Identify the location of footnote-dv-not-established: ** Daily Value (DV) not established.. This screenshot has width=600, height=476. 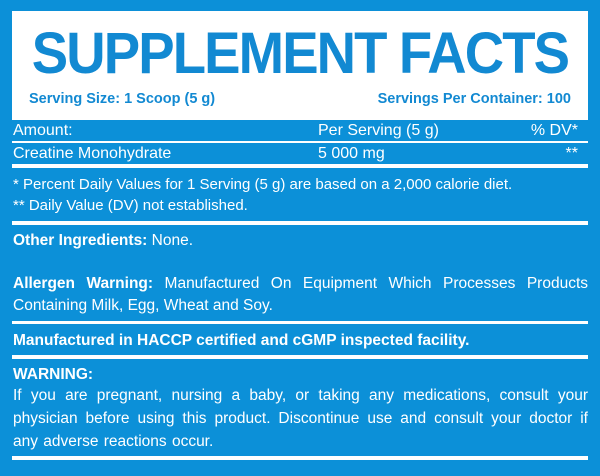
(130, 205).